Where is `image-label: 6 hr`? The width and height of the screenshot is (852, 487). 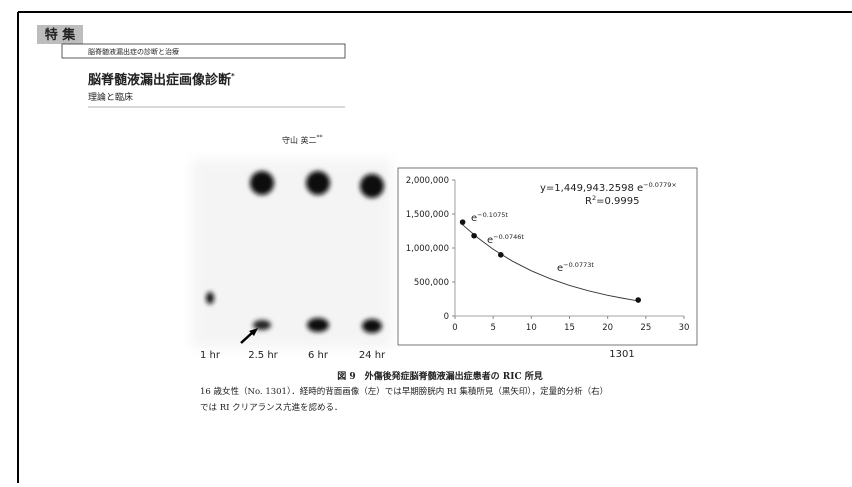
image-label: 6 hr is located at coordinates (318, 355).